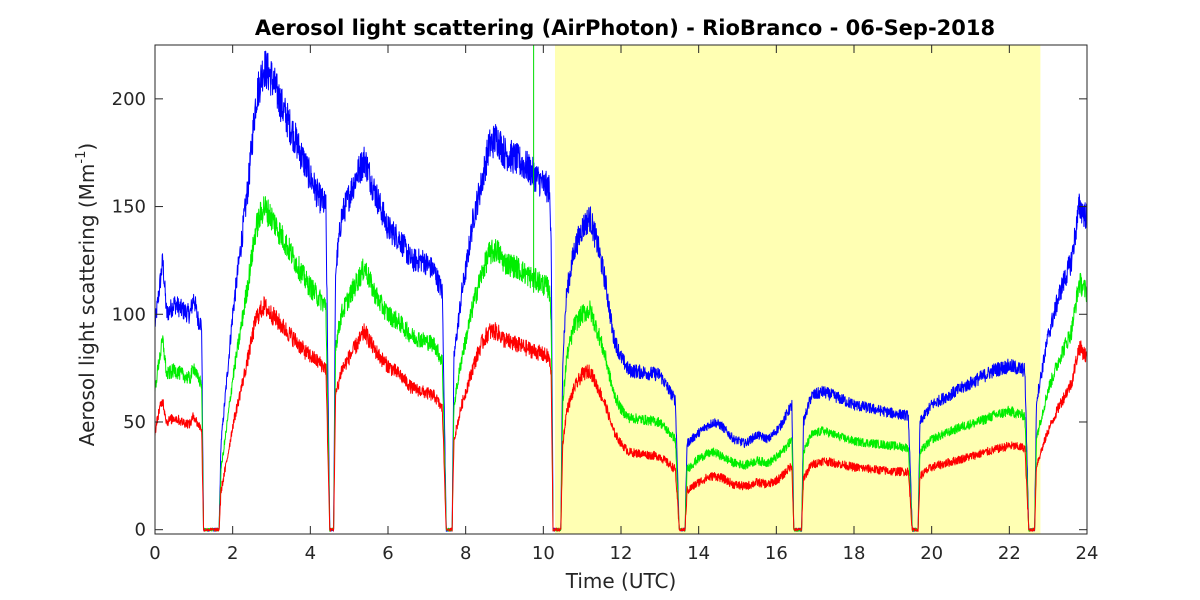 This screenshot has width=1200, height=600. What do you see at coordinates (129, 99) in the screenshot?
I see `y-tick-label: 200` at bounding box center [129, 99].